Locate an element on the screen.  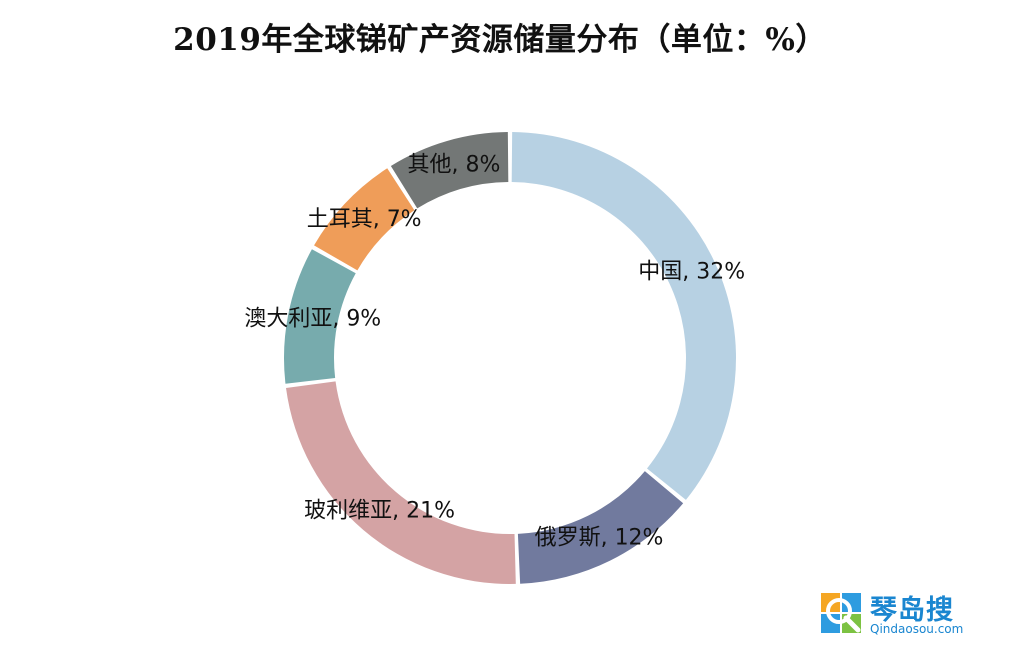
slice-data-label-4: 土耳其, 7% is located at coordinates (364, 219).